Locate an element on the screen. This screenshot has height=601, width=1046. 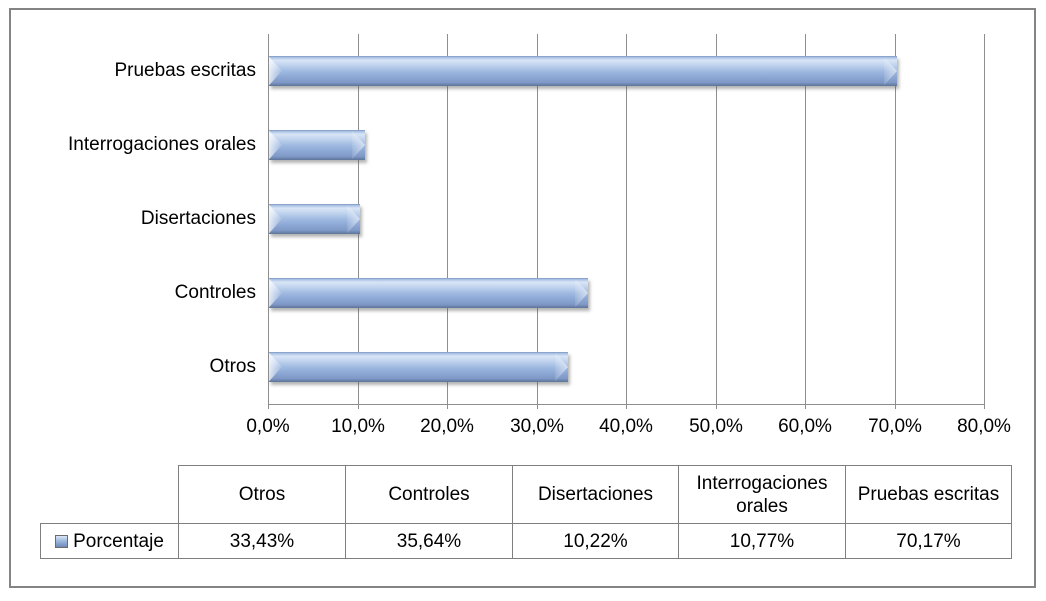
data-table-header-otros: Otros is located at coordinates (262, 494).